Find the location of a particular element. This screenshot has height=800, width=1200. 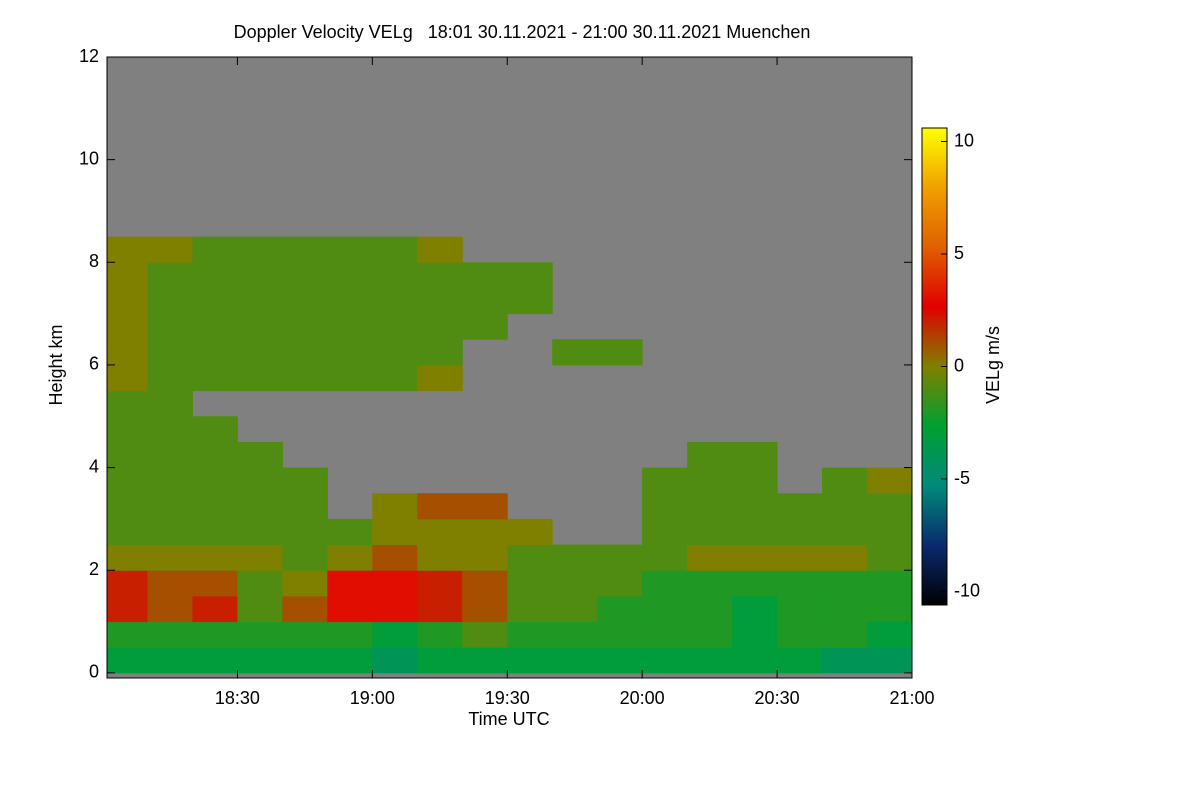

y-tick-label: 8 is located at coordinates (94, 261).